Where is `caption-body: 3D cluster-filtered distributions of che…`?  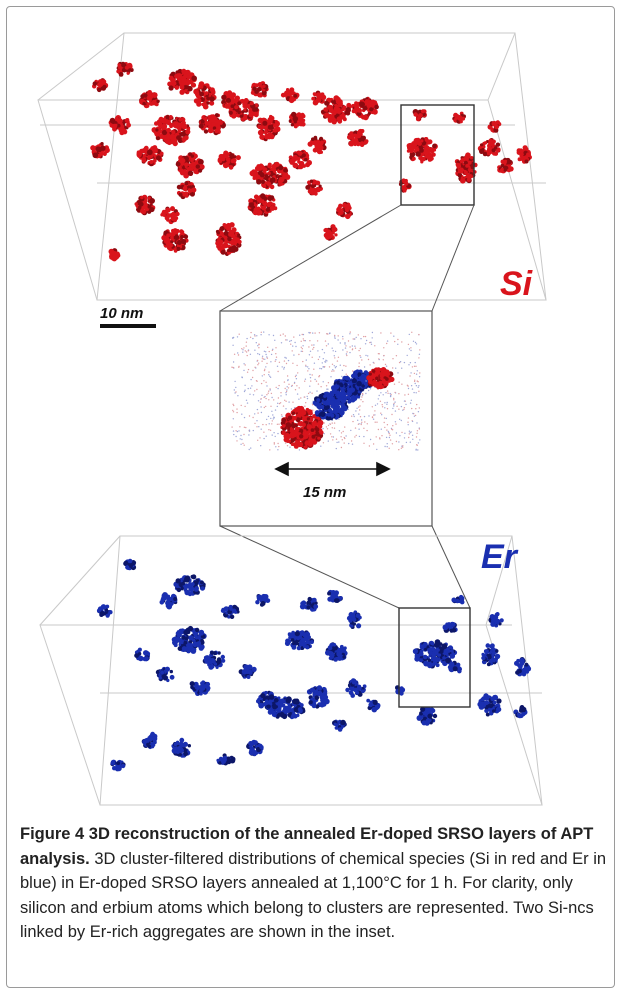
caption-body: 3D cluster-filtered distributions of che… is located at coordinates (313, 895).